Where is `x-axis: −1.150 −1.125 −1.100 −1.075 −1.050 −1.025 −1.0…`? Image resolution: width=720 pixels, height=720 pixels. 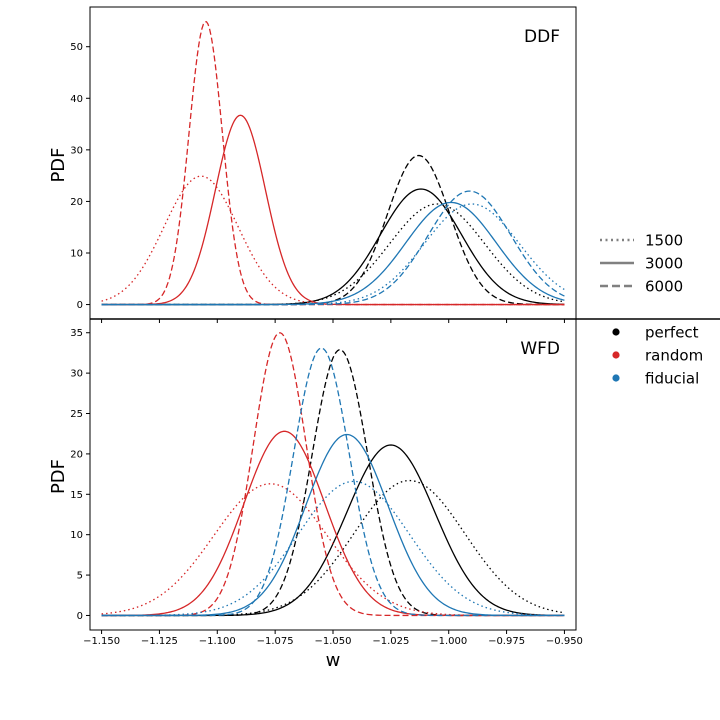
x-axis: −1.150 −1.125 −1.100 −1.075 −1.050 −1.025 −1.0… is located at coordinates (333, 653).